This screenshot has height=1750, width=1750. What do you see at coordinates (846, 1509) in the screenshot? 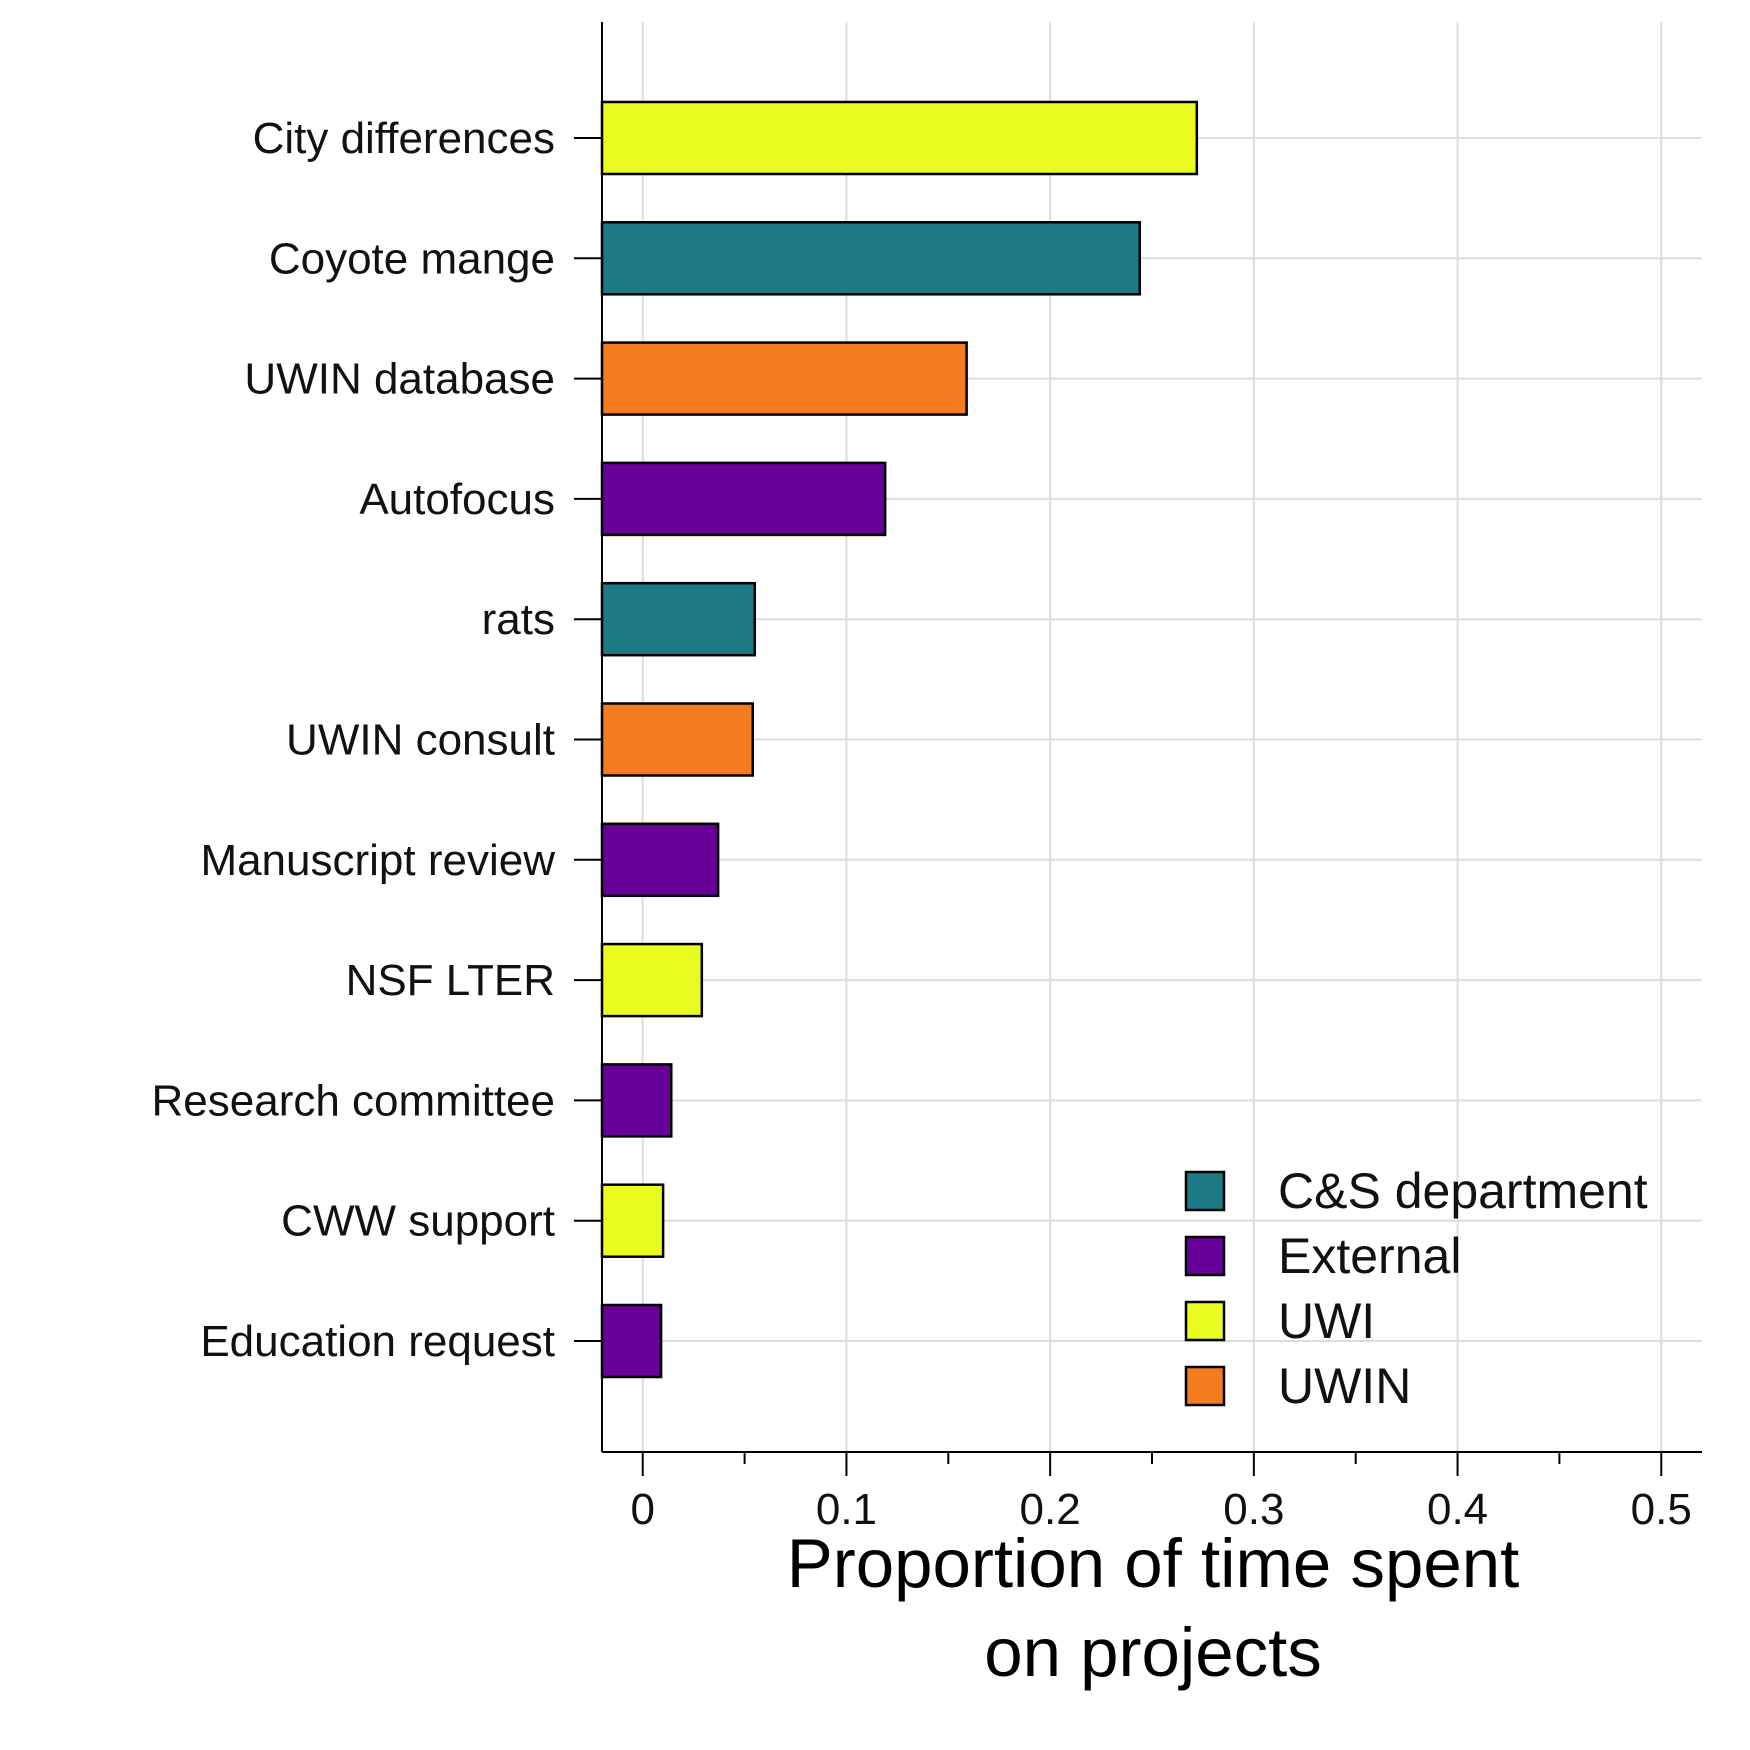
I see `x-tick-label-1: 0.1` at bounding box center [846, 1509].